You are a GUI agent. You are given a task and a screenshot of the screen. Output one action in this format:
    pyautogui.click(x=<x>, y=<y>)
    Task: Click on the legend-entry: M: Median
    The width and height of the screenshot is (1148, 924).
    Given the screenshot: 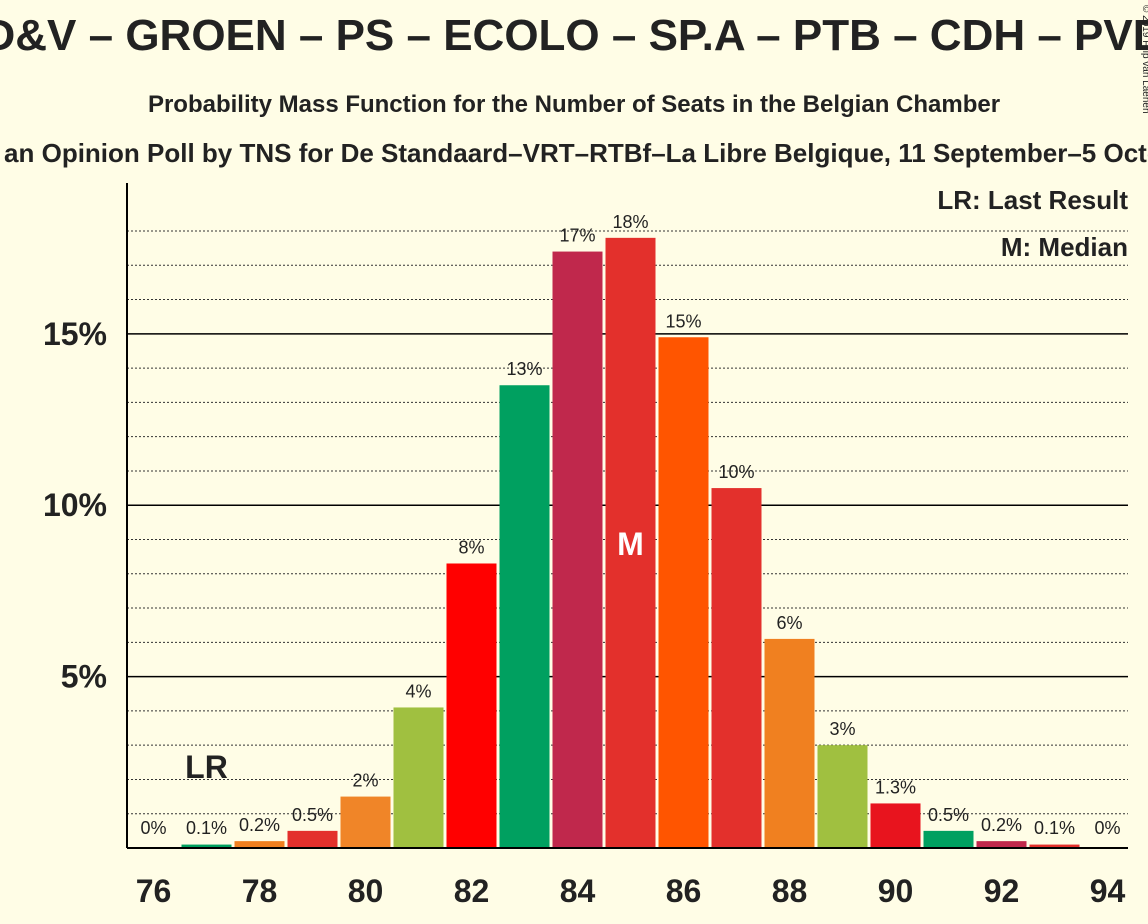 What is the action you would take?
    pyautogui.click(x=1064, y=247)
    